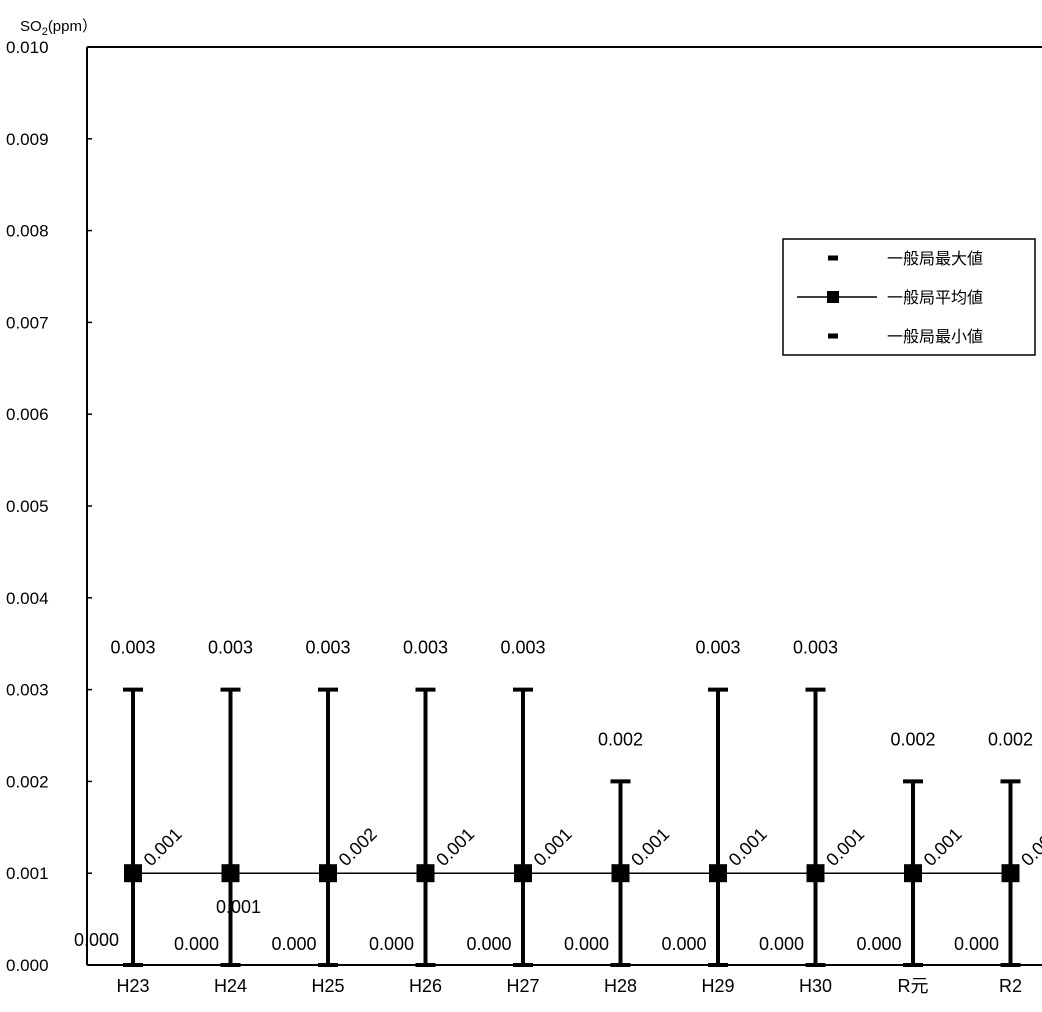  What do you see at coordinates (27, 965) in the screenshot?
I see `y-tick-label: 0.000` at bounding box center [27, 965].